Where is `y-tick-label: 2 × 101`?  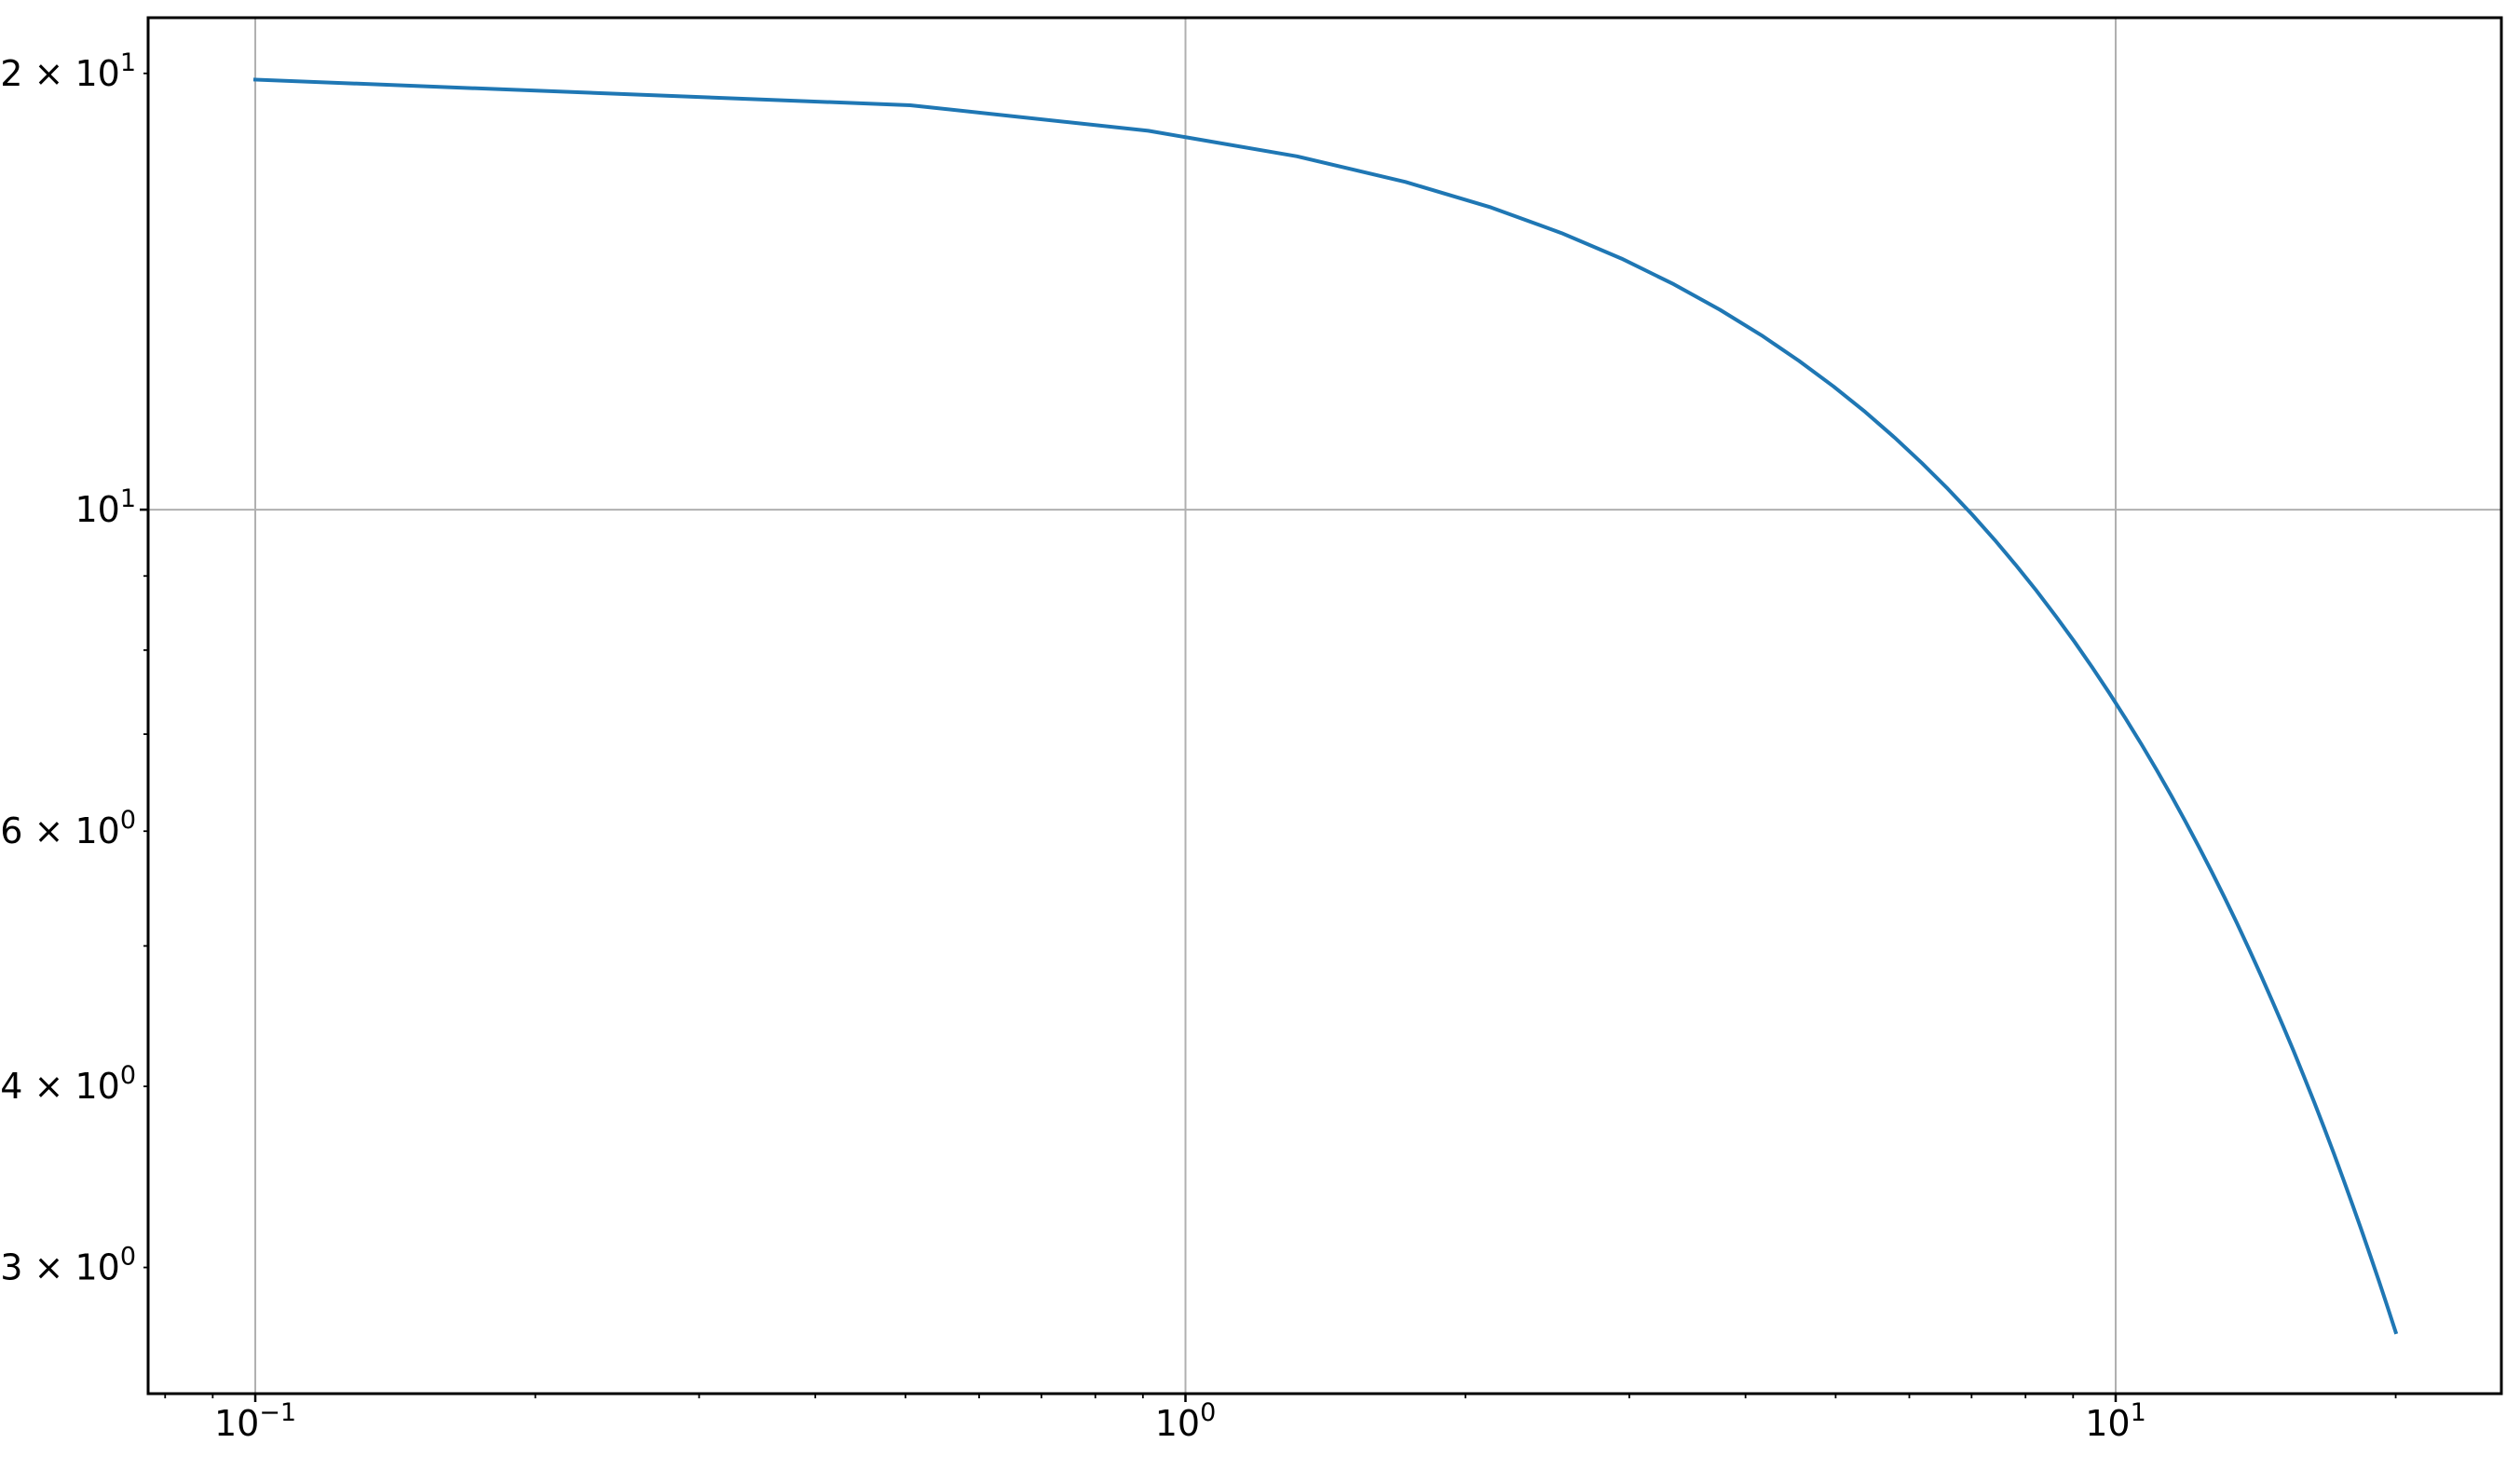
y-tick-label: 2 × 101 is located at coordinates (68, 71).